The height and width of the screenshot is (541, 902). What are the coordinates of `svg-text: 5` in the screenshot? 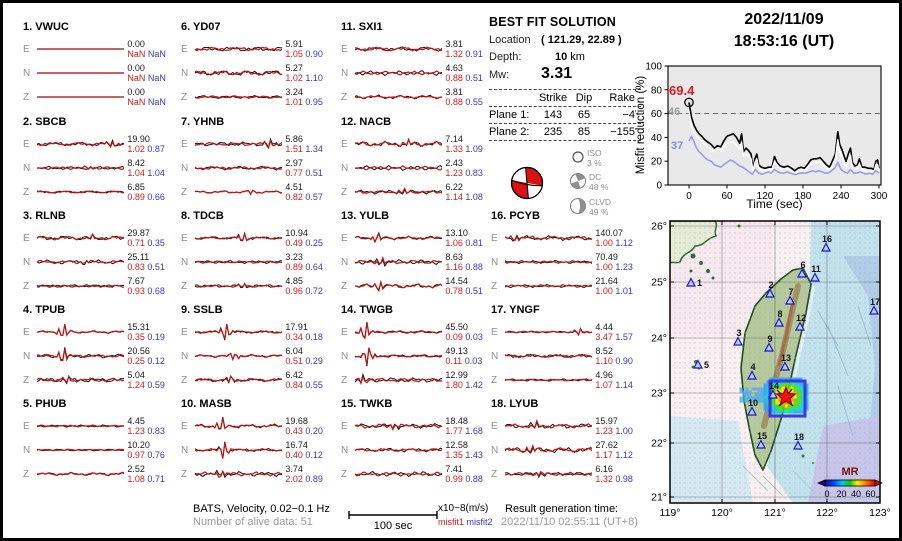 It's located at (706, 365).